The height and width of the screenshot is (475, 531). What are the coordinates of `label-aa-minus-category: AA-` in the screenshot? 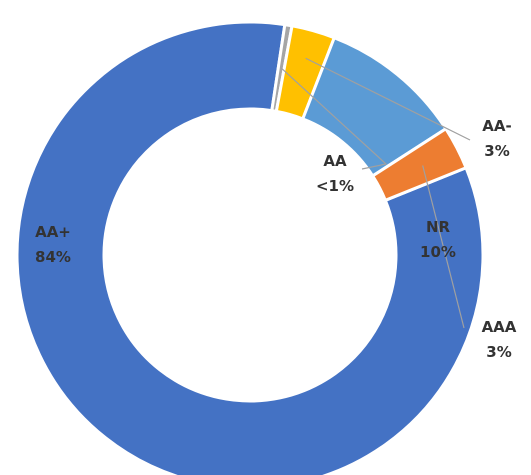 It's located at (496, 126).